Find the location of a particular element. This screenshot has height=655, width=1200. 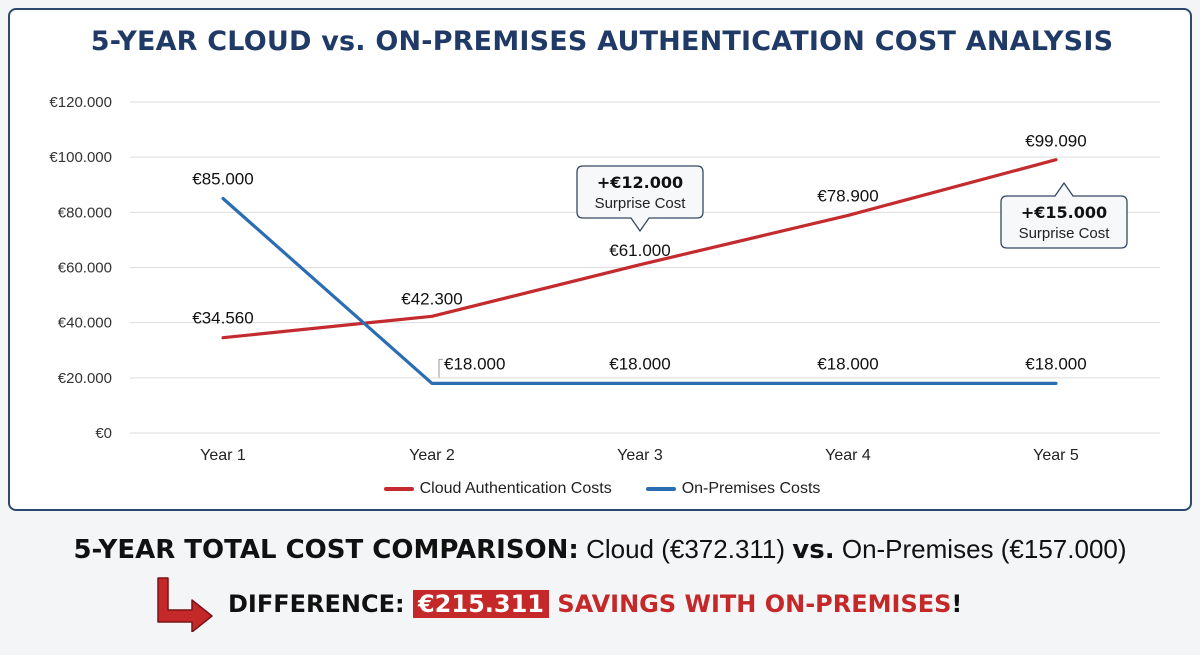

difference-savings-text: SAVINGS WITH ON-PREMISES is located at coordinates (754, 604).